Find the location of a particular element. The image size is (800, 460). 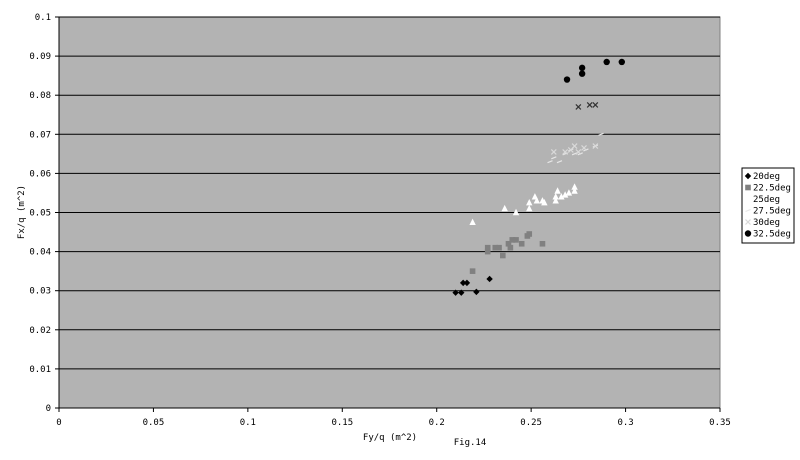

legend-box is located at coordinates (768, 205).